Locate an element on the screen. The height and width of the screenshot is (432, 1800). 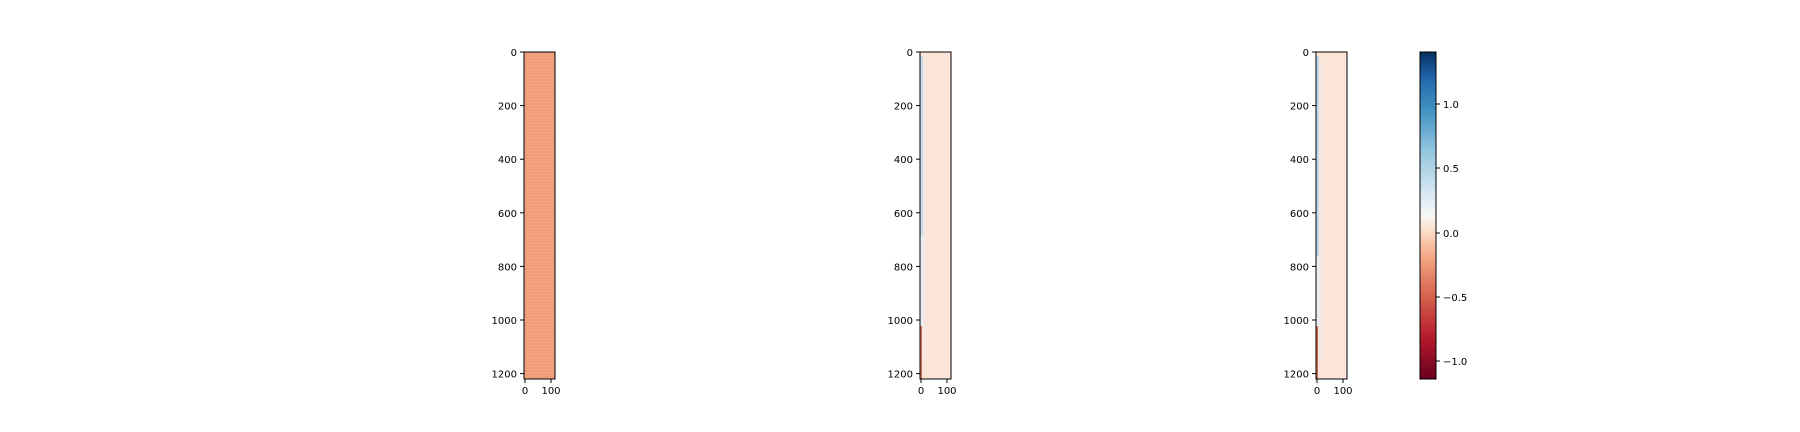
heatmap-middle-left-edge-upper is located at coordinates (921, 146).